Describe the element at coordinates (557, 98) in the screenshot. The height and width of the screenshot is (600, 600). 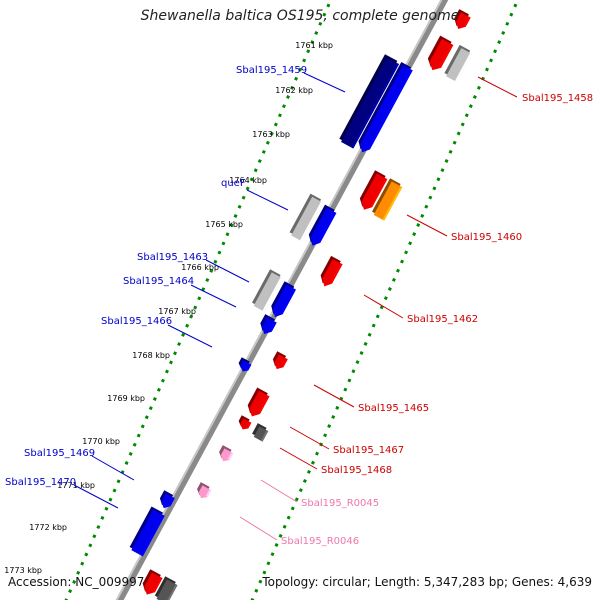
I see `gene-label-right-1: Sbal195_1458` at that location.